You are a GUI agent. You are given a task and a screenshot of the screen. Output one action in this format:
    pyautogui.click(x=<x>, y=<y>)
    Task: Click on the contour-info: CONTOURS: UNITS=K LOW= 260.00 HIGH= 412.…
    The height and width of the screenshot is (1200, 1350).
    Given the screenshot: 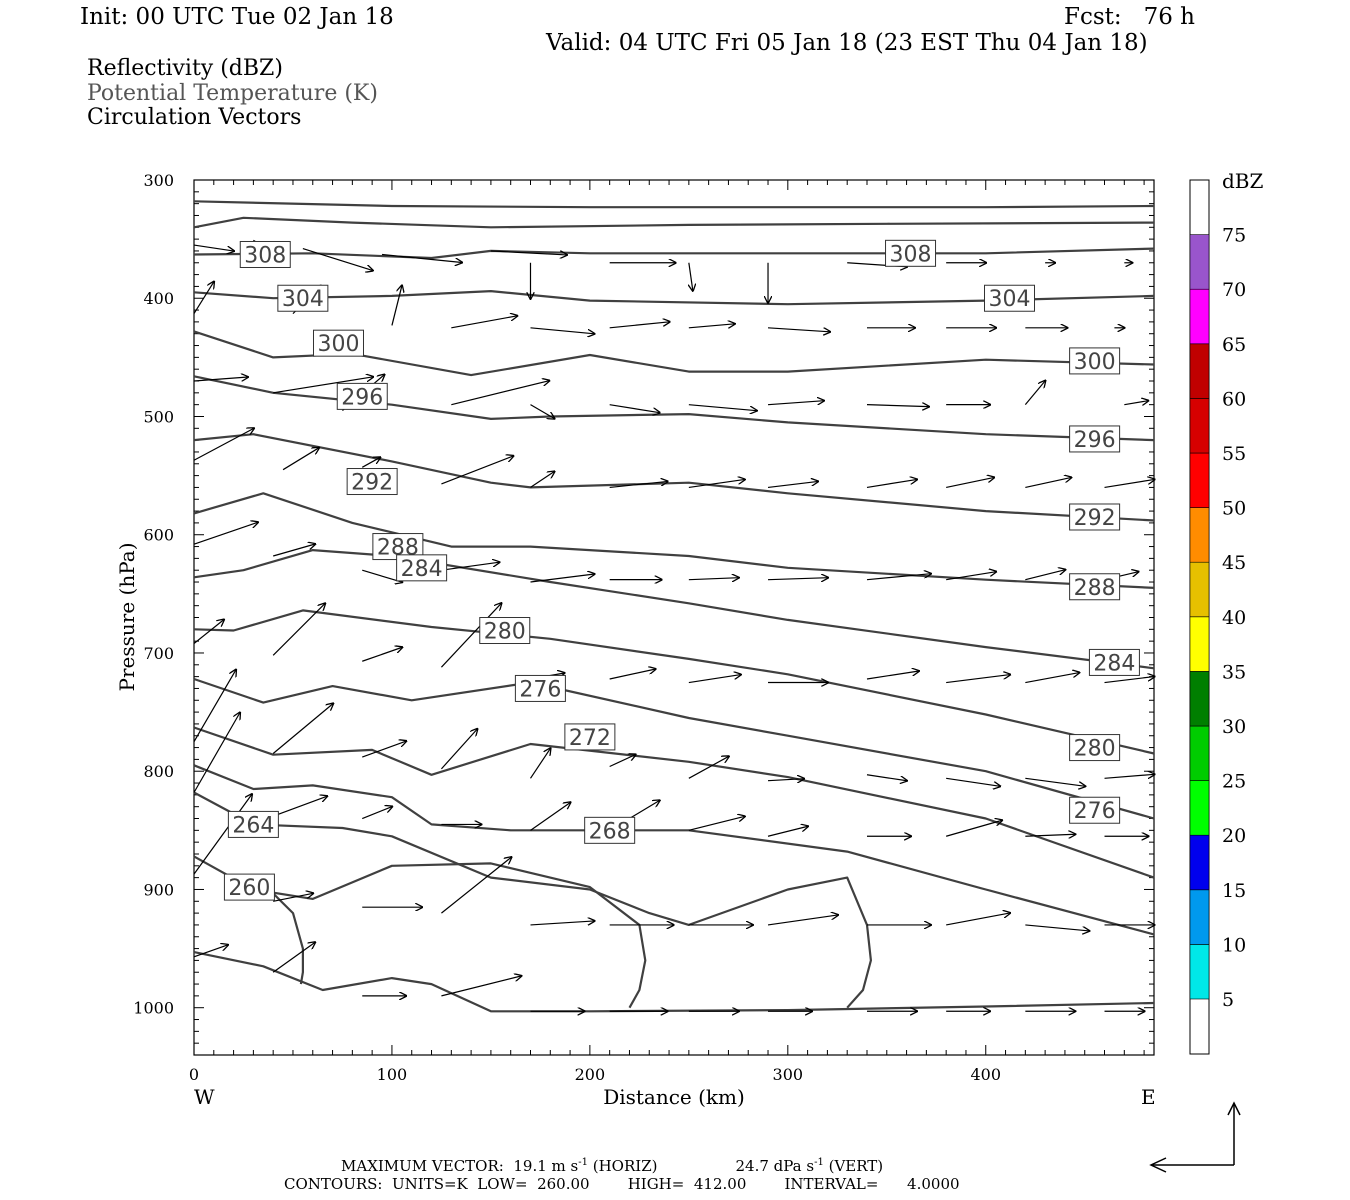 What is the action you would take?
    pyautogui.click(x=622, y=1184)
    